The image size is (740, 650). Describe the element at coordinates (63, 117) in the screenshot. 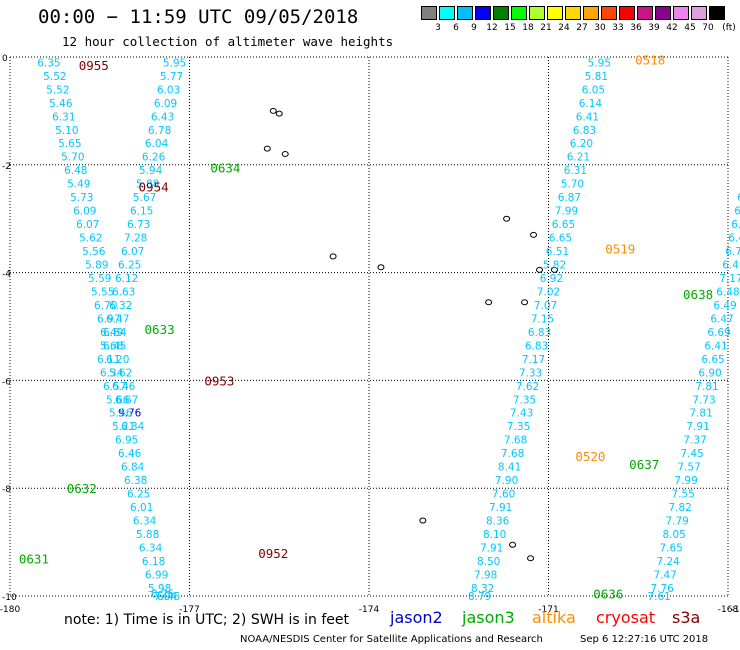

I see `wave-height-value: 6.31` at that location.